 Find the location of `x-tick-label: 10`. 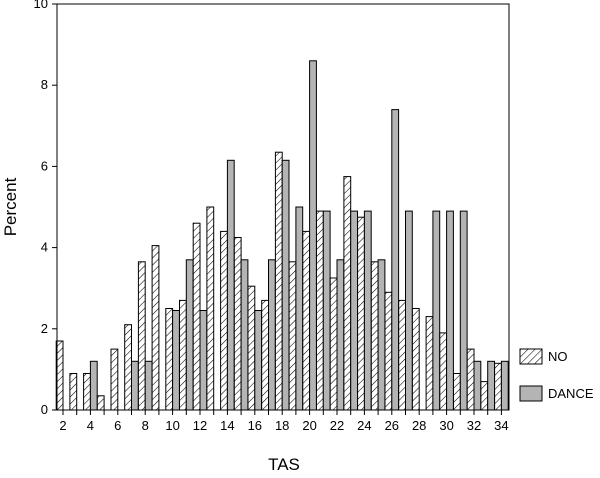

x-tick-label: 10 is located at coordinates (172, 425).